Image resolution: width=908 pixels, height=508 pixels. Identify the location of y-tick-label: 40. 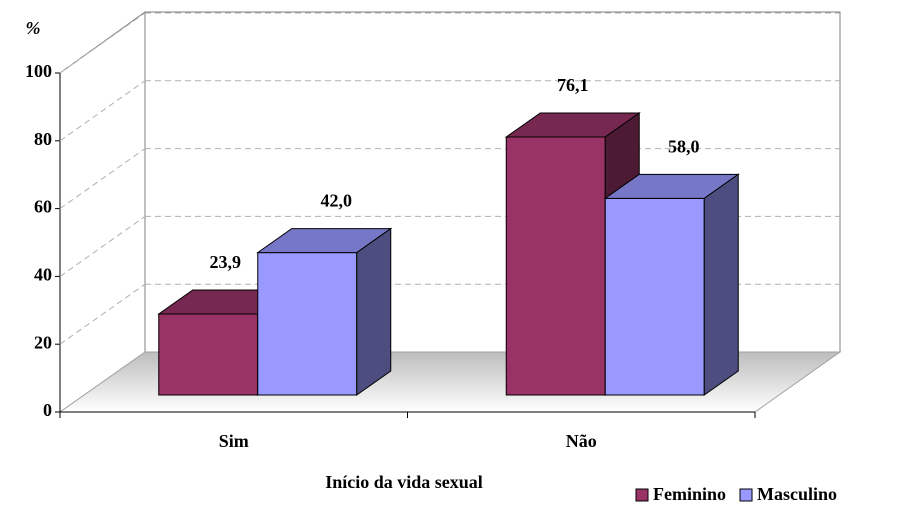
(43, 275).